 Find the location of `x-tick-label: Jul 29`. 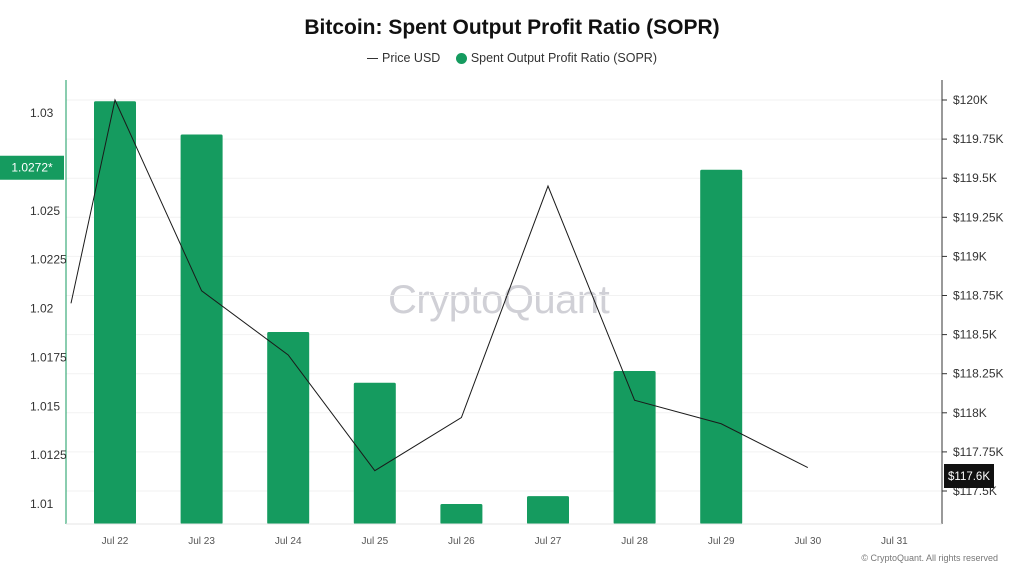

x-tick-label: Jul 29 is located at coordinates (721, 541).